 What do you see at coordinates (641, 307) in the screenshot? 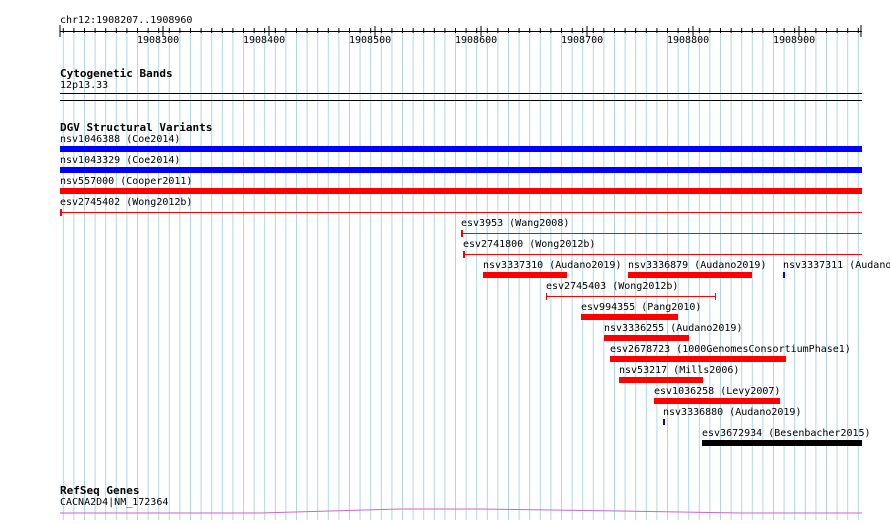
I see `sv-label: esv994355 (Pang2010)` at bounding box center [641, 307].